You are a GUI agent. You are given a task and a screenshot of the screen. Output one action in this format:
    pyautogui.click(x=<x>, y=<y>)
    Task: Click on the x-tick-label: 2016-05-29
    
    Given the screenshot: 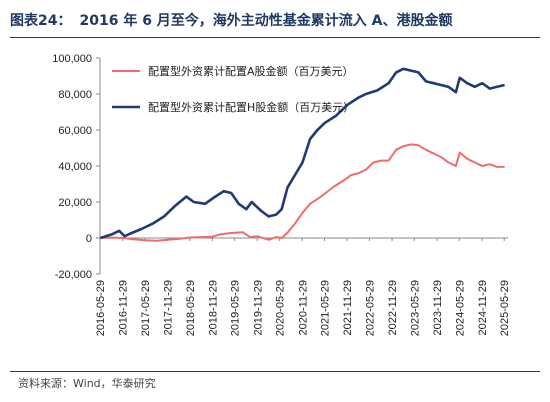 What is the action you would take?
    pyautogui.click(x=101, y=308)
    